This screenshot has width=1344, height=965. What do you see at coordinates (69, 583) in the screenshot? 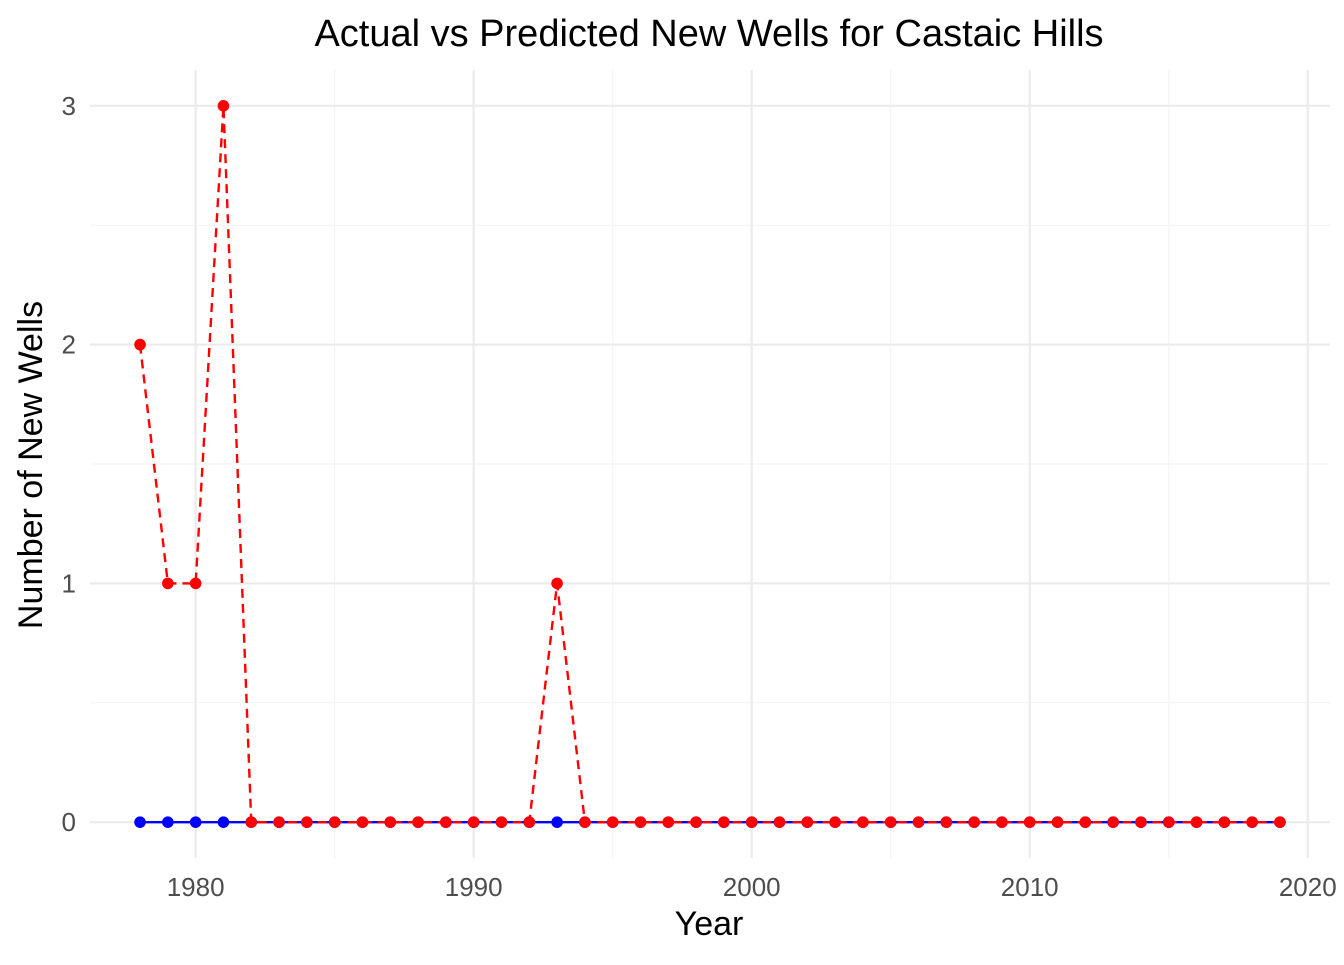
I see `y-tick-label: 1` at bounding box center [69, 583].